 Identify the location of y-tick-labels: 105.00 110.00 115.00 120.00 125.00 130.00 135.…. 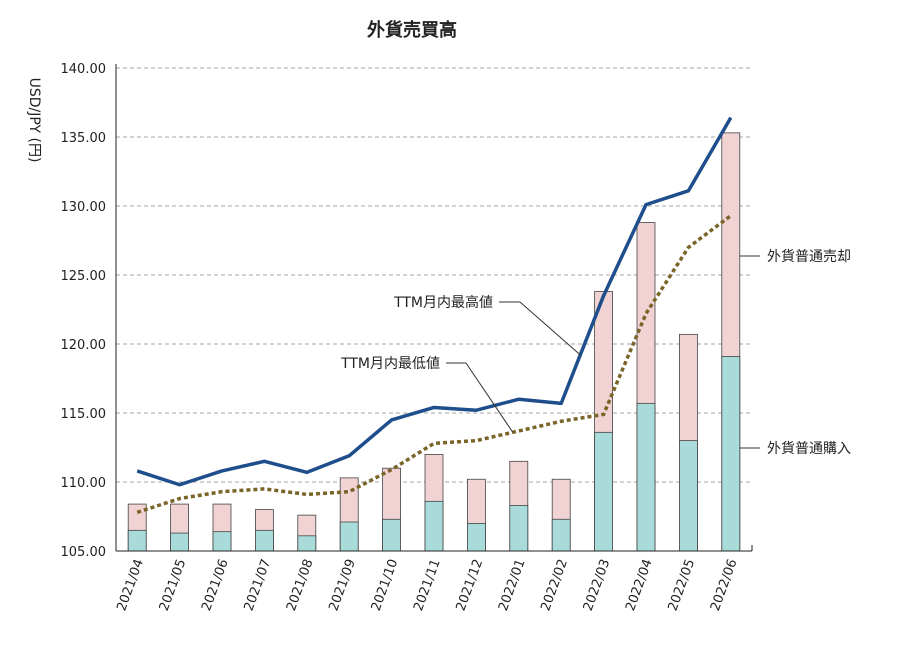
(84, 311).